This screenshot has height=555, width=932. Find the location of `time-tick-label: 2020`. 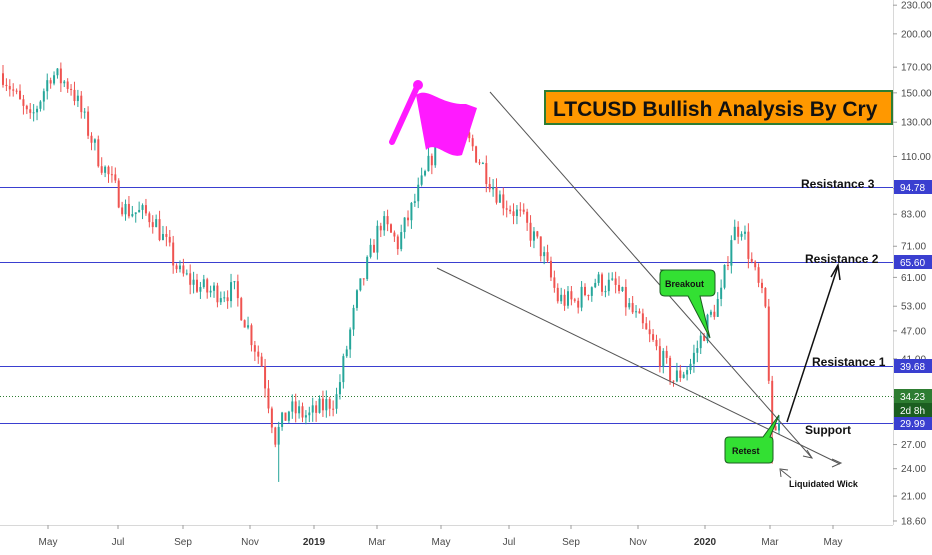

time-tick-label: 2020 is located at coordinates (705, 542).